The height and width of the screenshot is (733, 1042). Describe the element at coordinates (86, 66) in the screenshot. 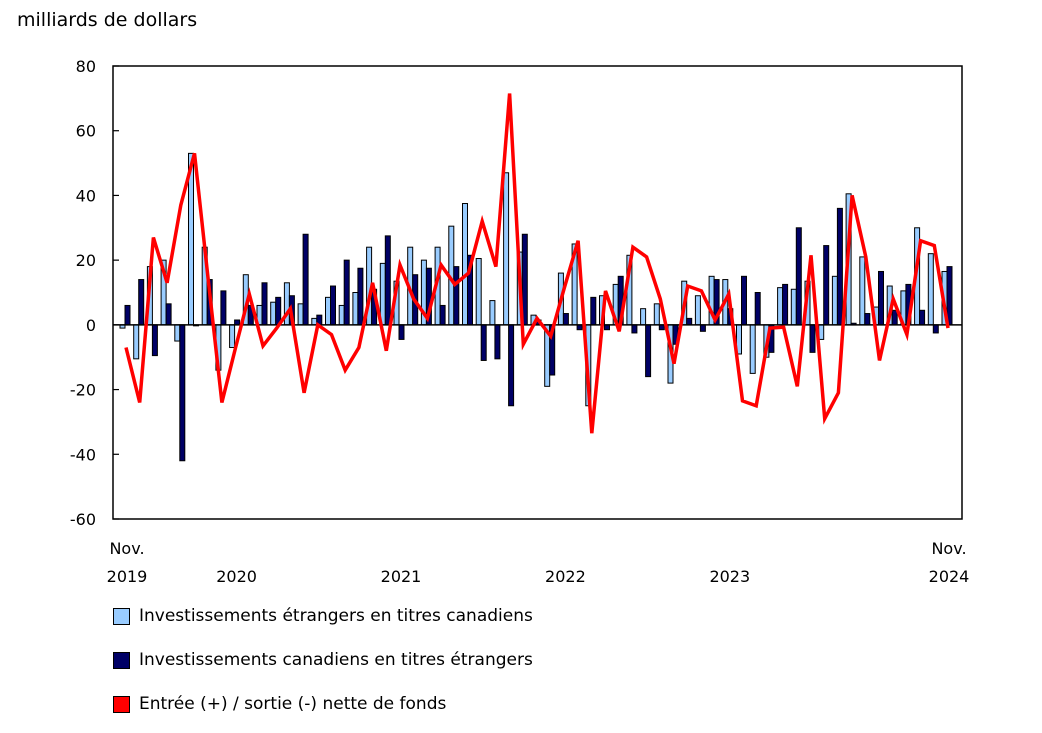

I see `y-tick-label: 80` at that location.